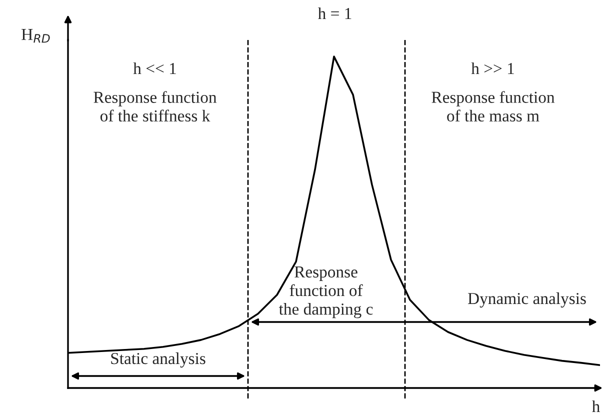  Describe the element at coordinates (155, 106) in the screenshot. I see `annotation: Response function of the stiffness k` at that location.